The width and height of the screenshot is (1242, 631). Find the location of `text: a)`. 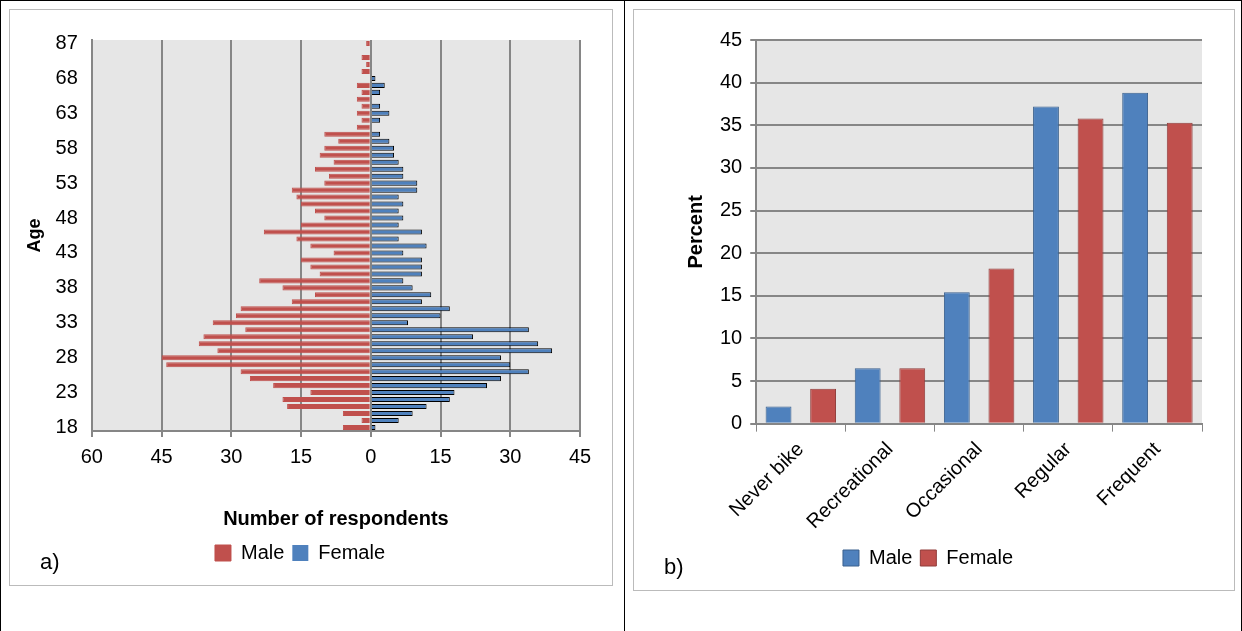

text: a) is located at coordinates (50, 562).